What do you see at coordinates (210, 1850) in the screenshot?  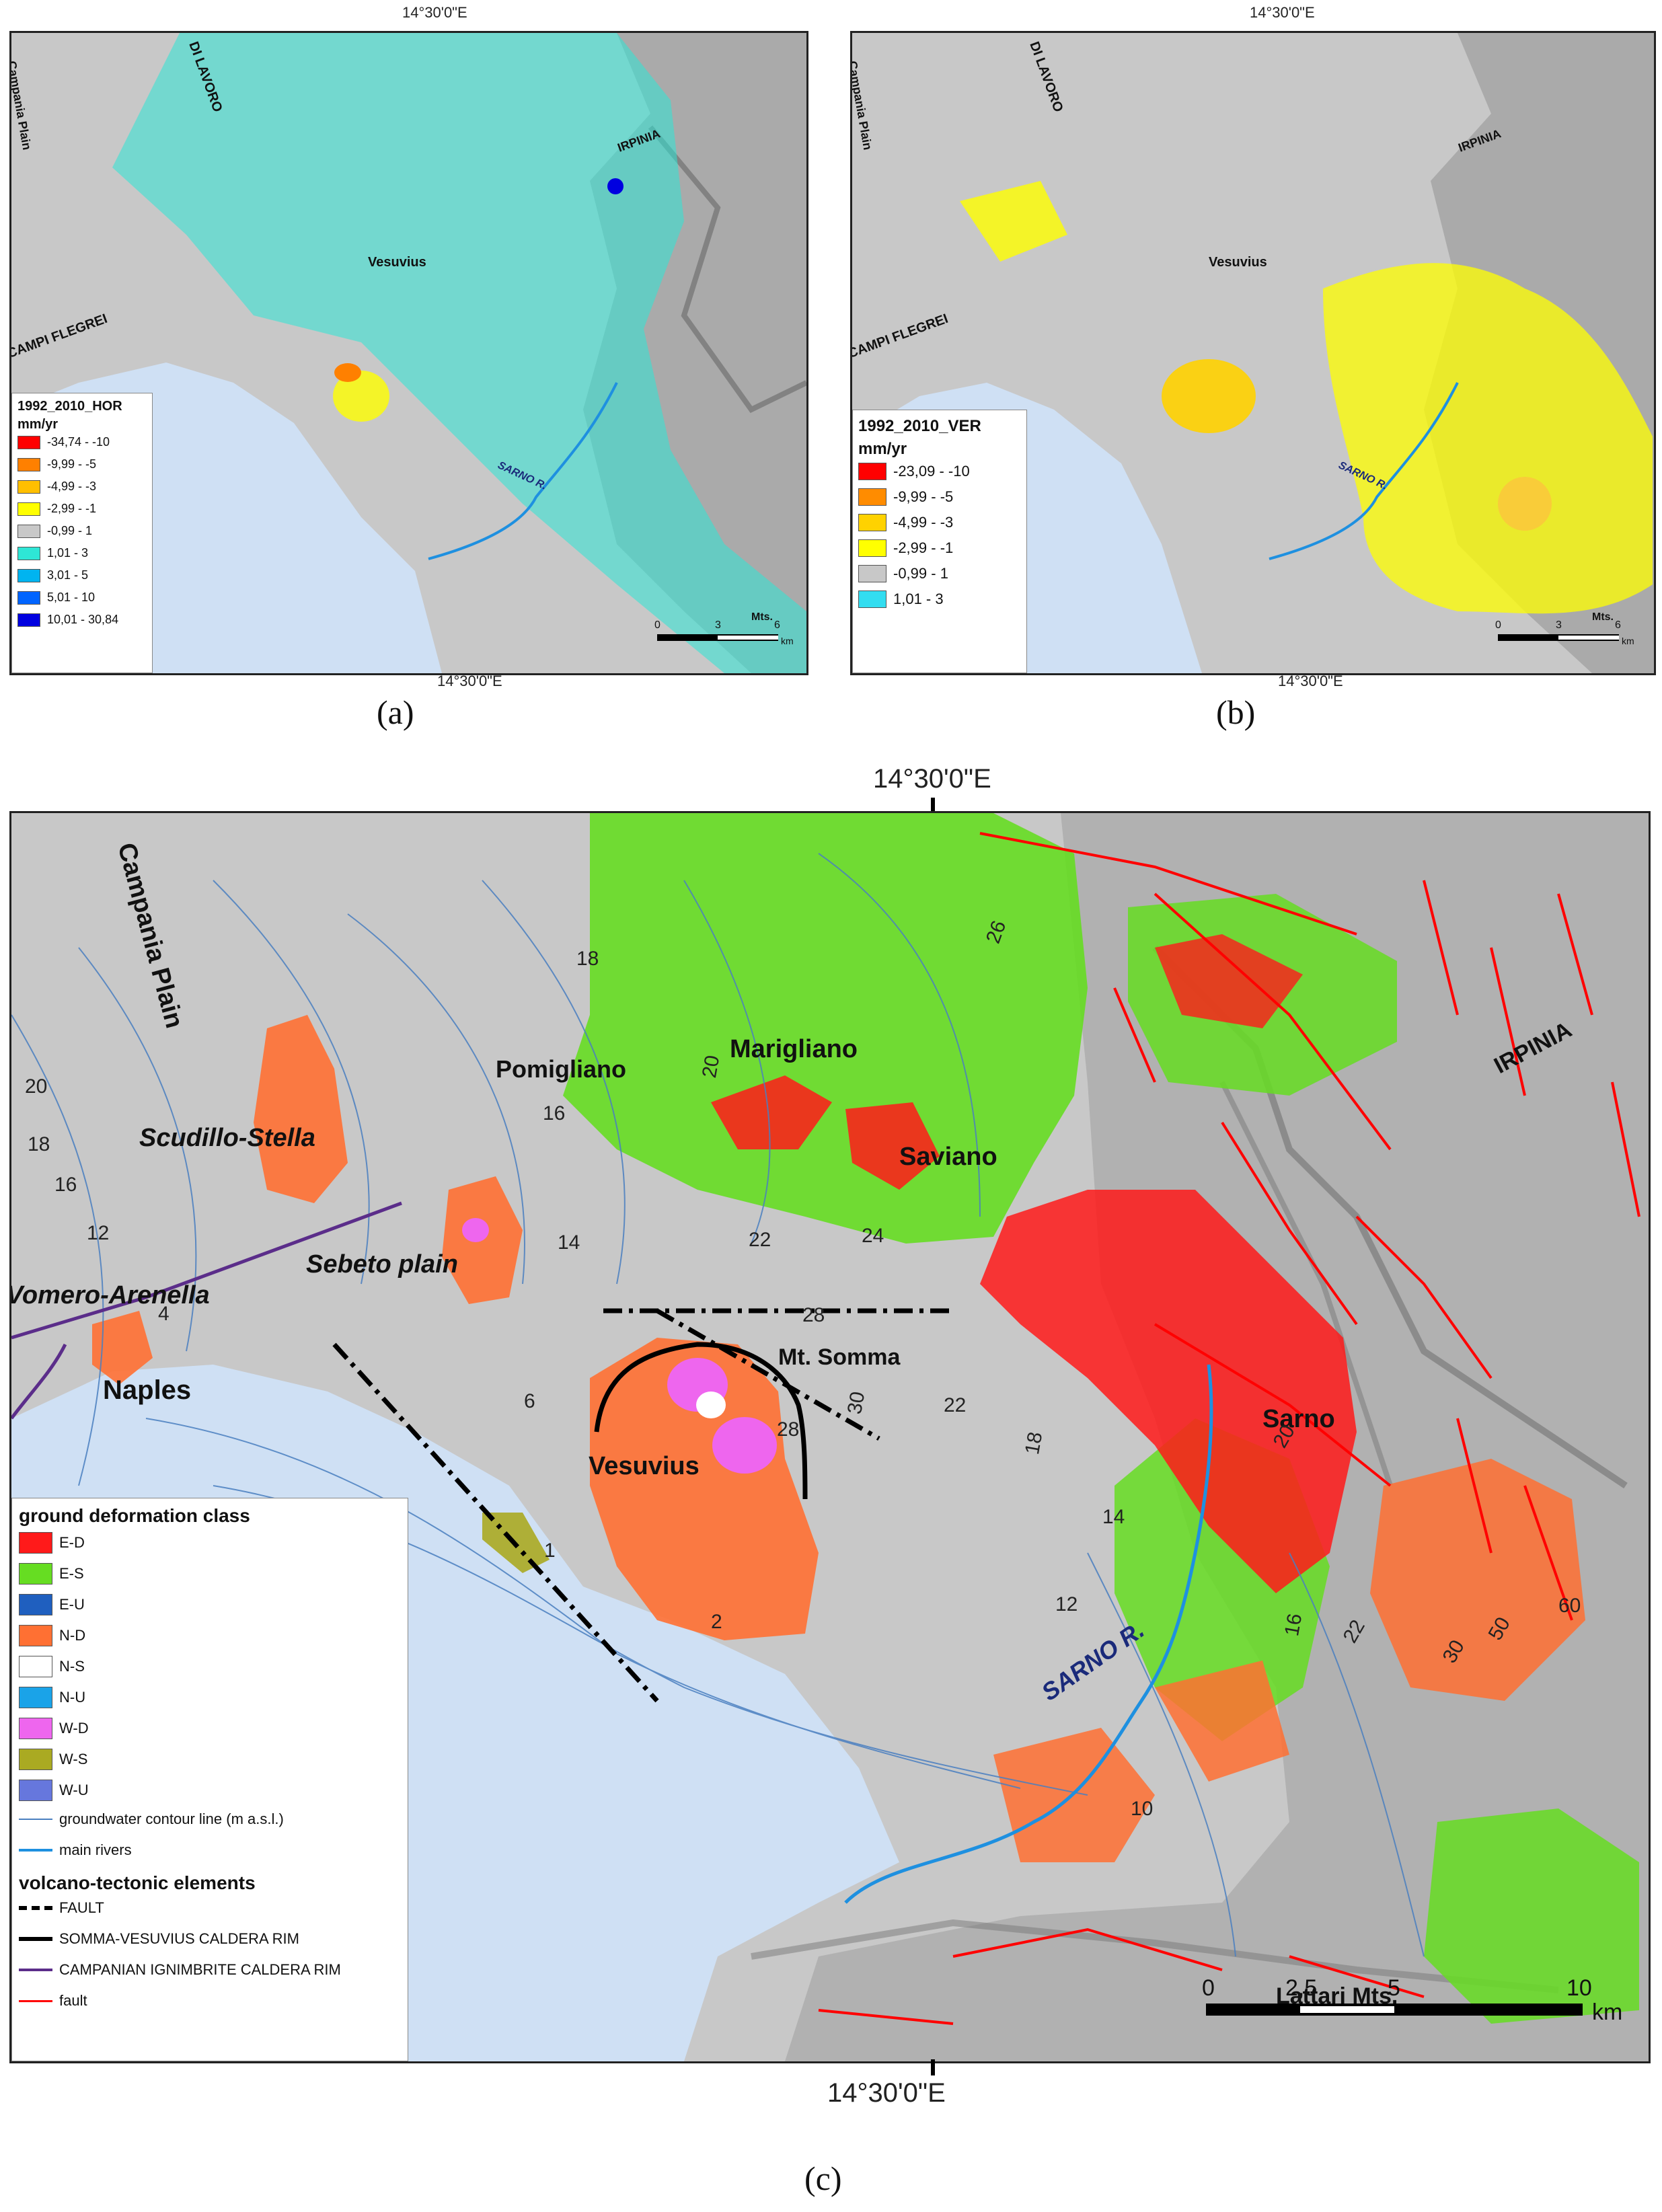 I see `legend-row: main rivers` at bounding box center [210, 1850].